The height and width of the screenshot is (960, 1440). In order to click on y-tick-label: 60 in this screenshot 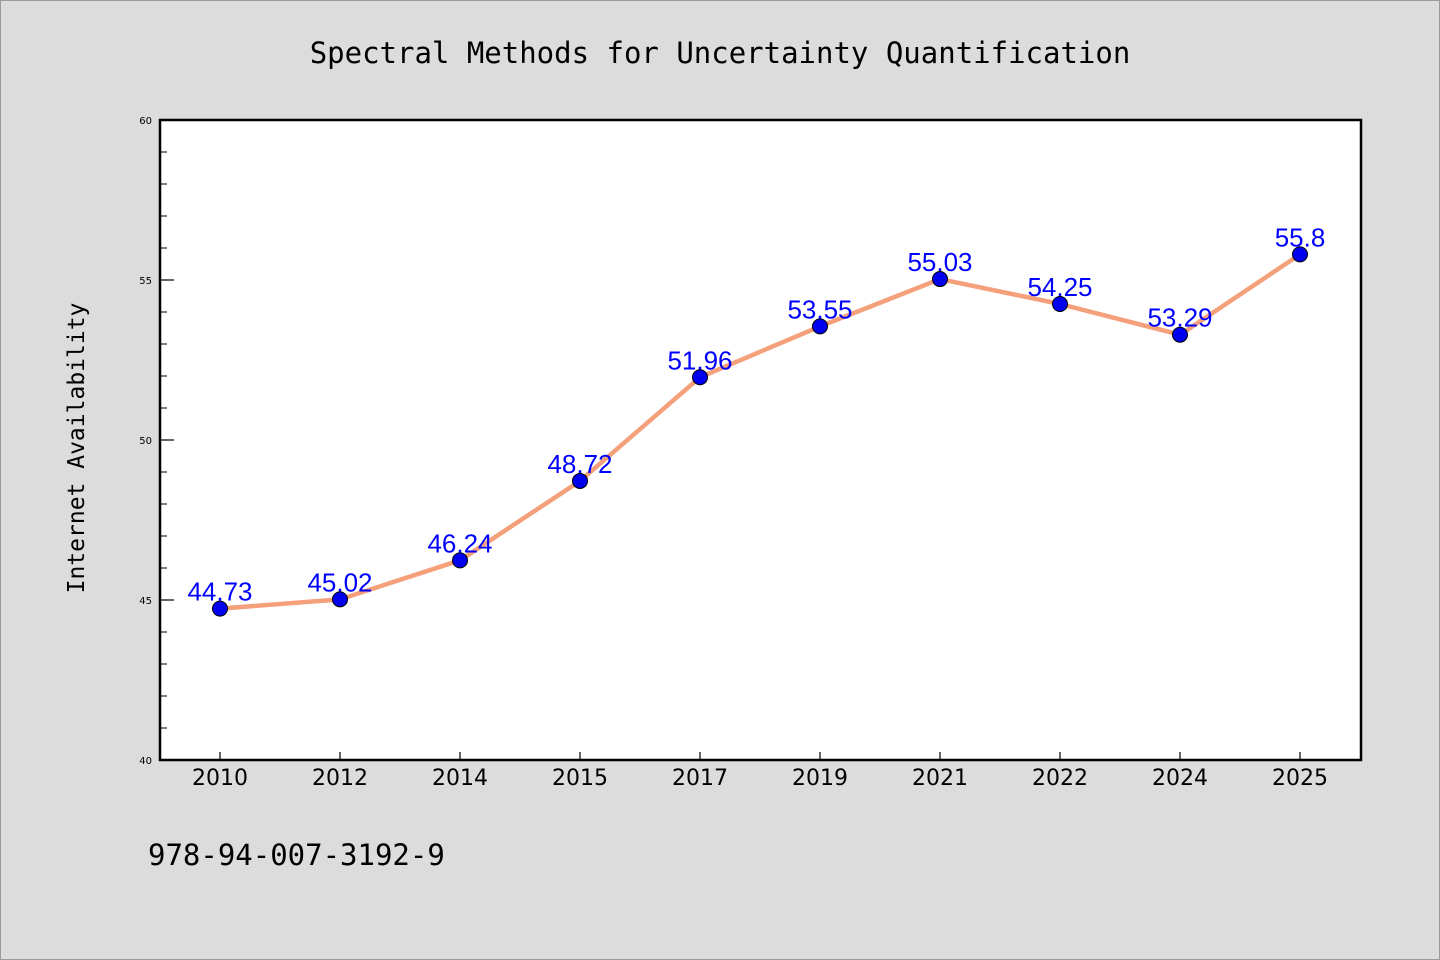, I will do `click(145, 121)`.